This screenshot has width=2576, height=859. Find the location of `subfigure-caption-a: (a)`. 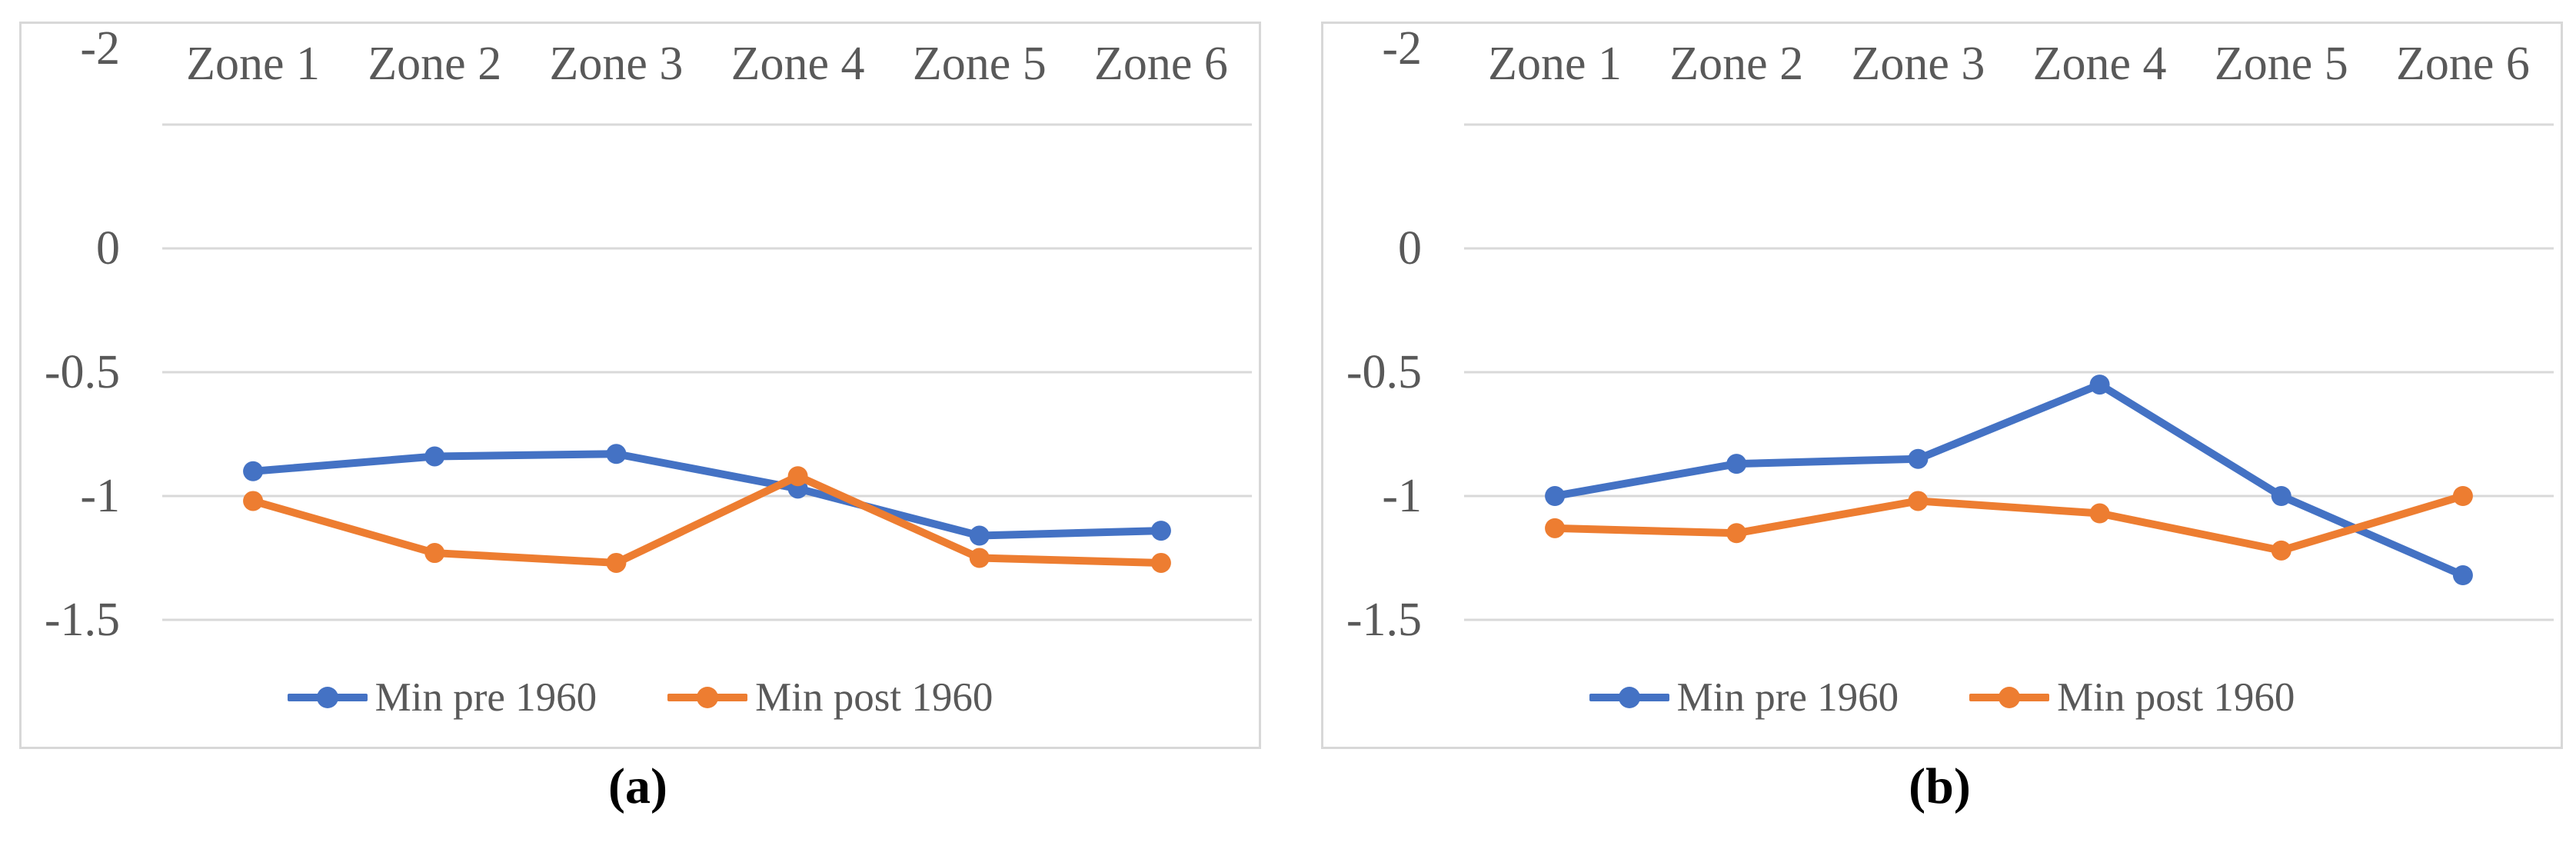

subfigure-caption-a: (a) is located at coordinates (638, 786).